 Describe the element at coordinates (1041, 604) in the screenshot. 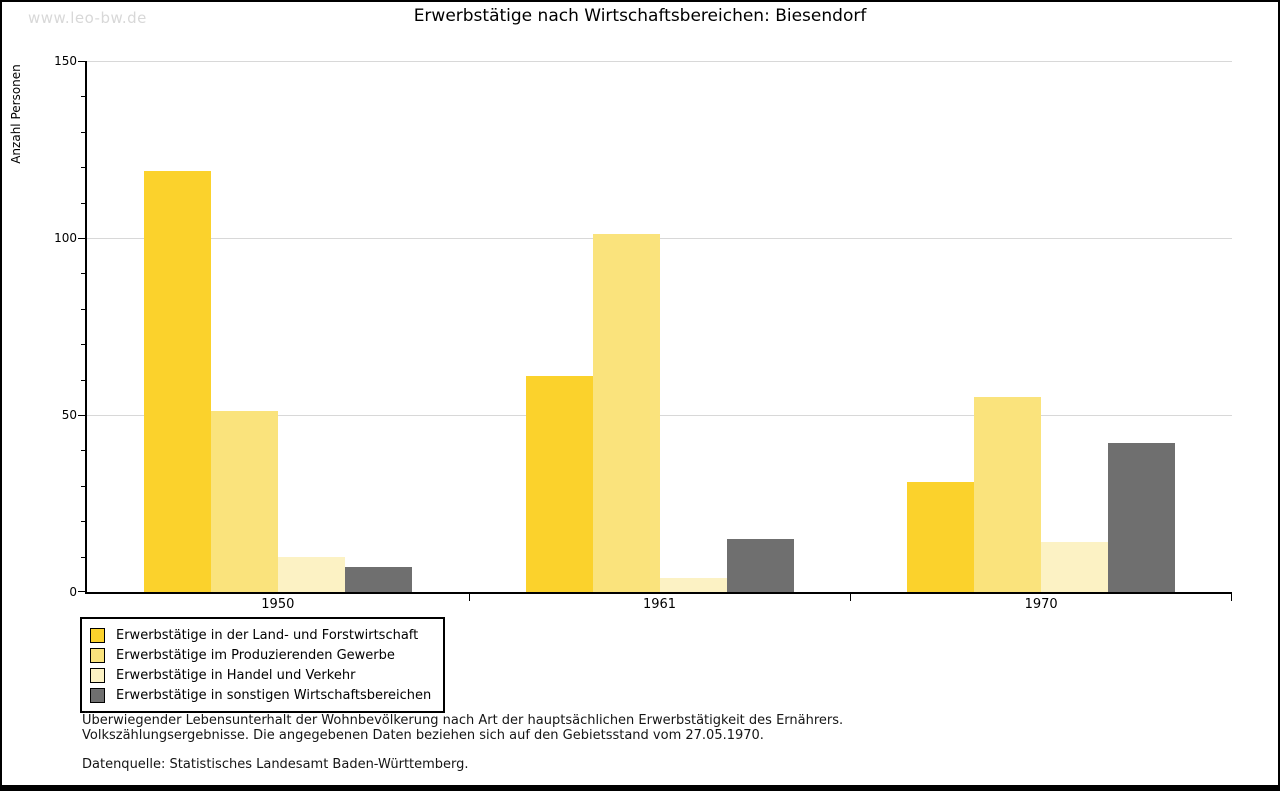

I see `x-axis-category-label: 1970` at that location.